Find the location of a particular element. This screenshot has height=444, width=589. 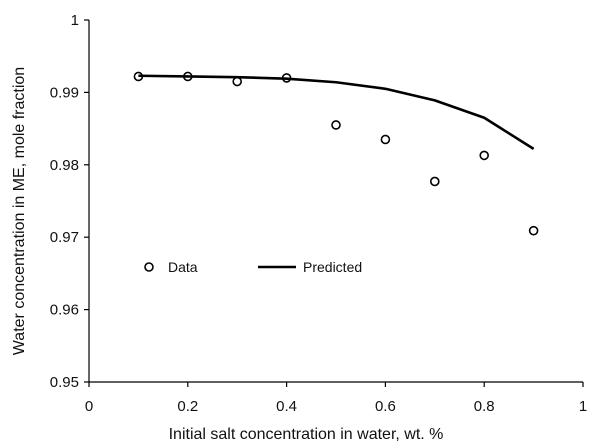

legend-predicted-label: Predicted is located at coordinates (332, 267).